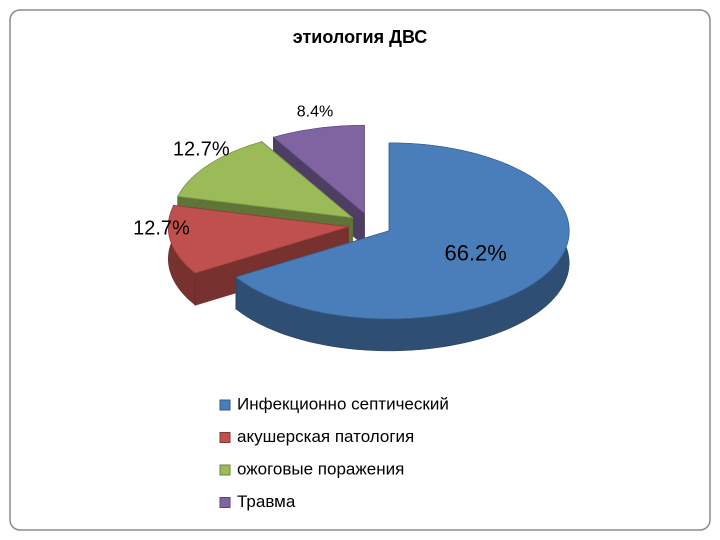 This screenshot has width=720, height=540. I want to click on chart-title: этиология ДВС, so click(360, 37).